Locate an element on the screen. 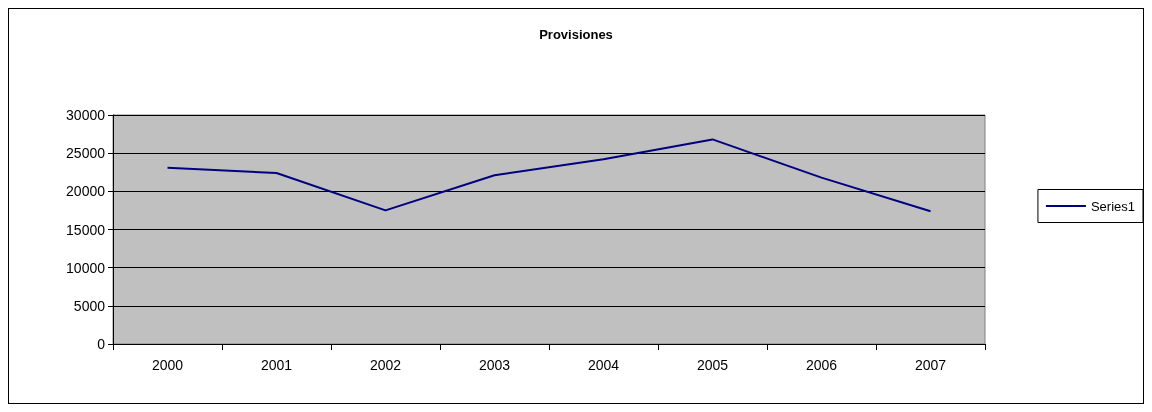 This screenshot has height=412, width=1152. y-tick-label: 15000 is located at coordinates (86, 229).